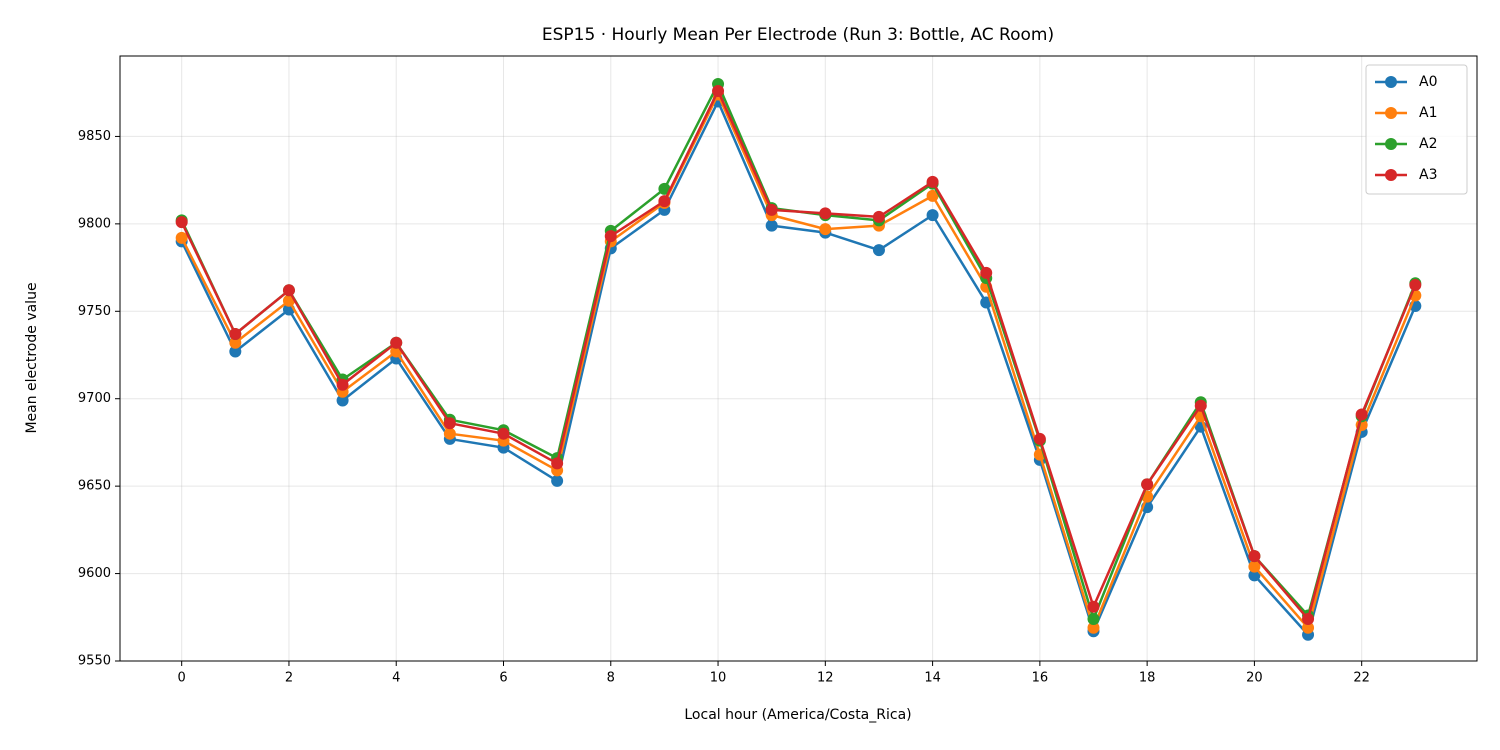 The height and width of the screenshot is (750, 1500). I want to click on x-tick-label: 12, so click(825, 678).